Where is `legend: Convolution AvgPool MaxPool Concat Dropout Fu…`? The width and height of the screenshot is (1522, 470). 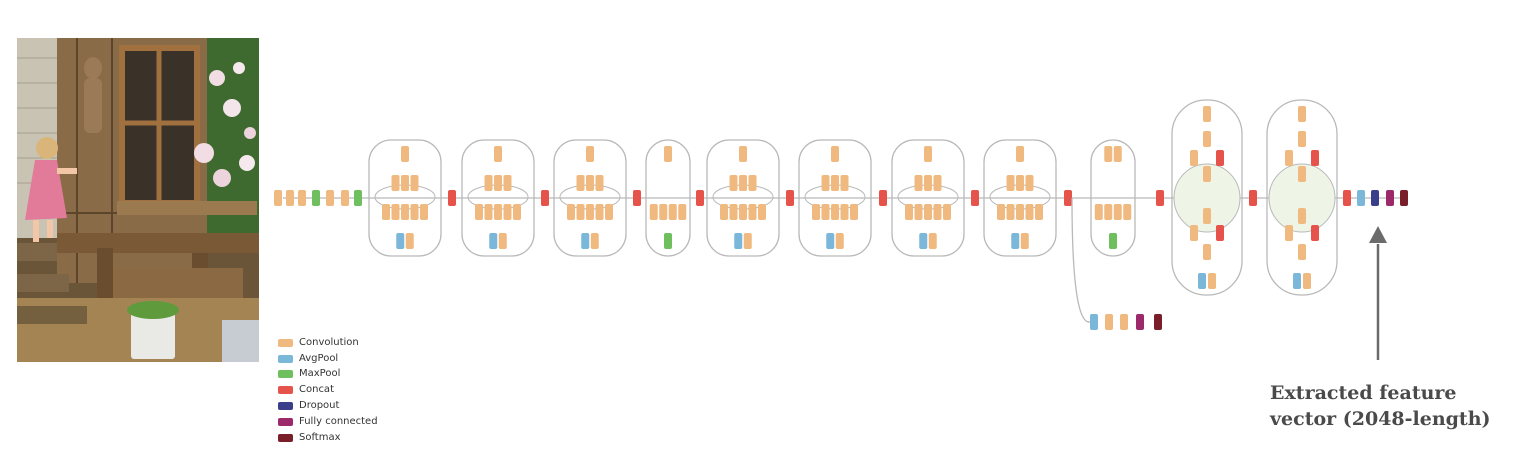
legend: Convolution AvgPool MaxPool Concat Dropout Fu… is located at coordinates (328, 390).